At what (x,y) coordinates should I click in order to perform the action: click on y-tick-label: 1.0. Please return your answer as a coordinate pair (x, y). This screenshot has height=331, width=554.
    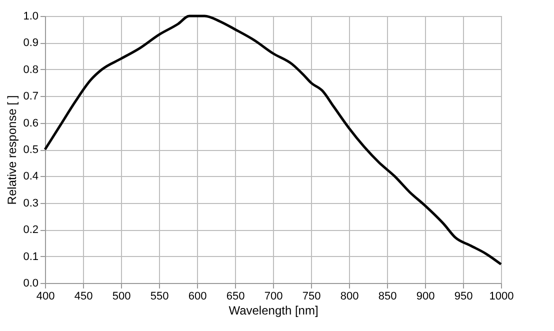
    Looking at the image, I should click on (30, 16).